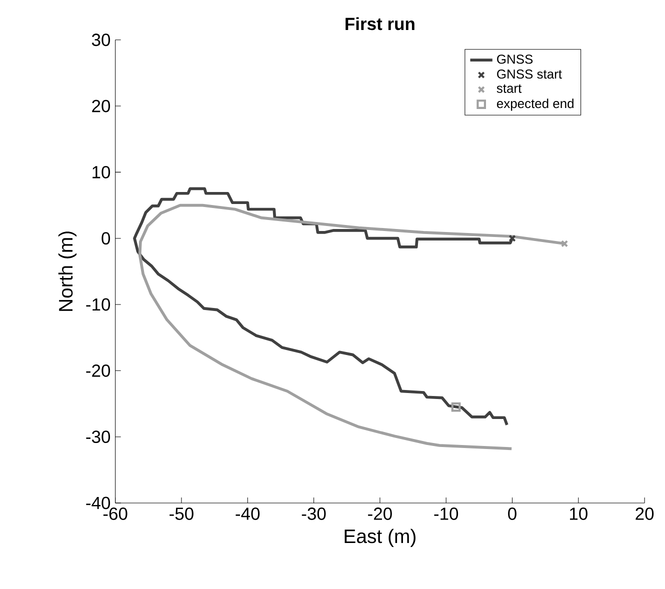 The height and width of the screenshot is (589, 665). Describe the element at coordinates (380, 23) in the screenshot. I see `chart-title: First run` at that location.